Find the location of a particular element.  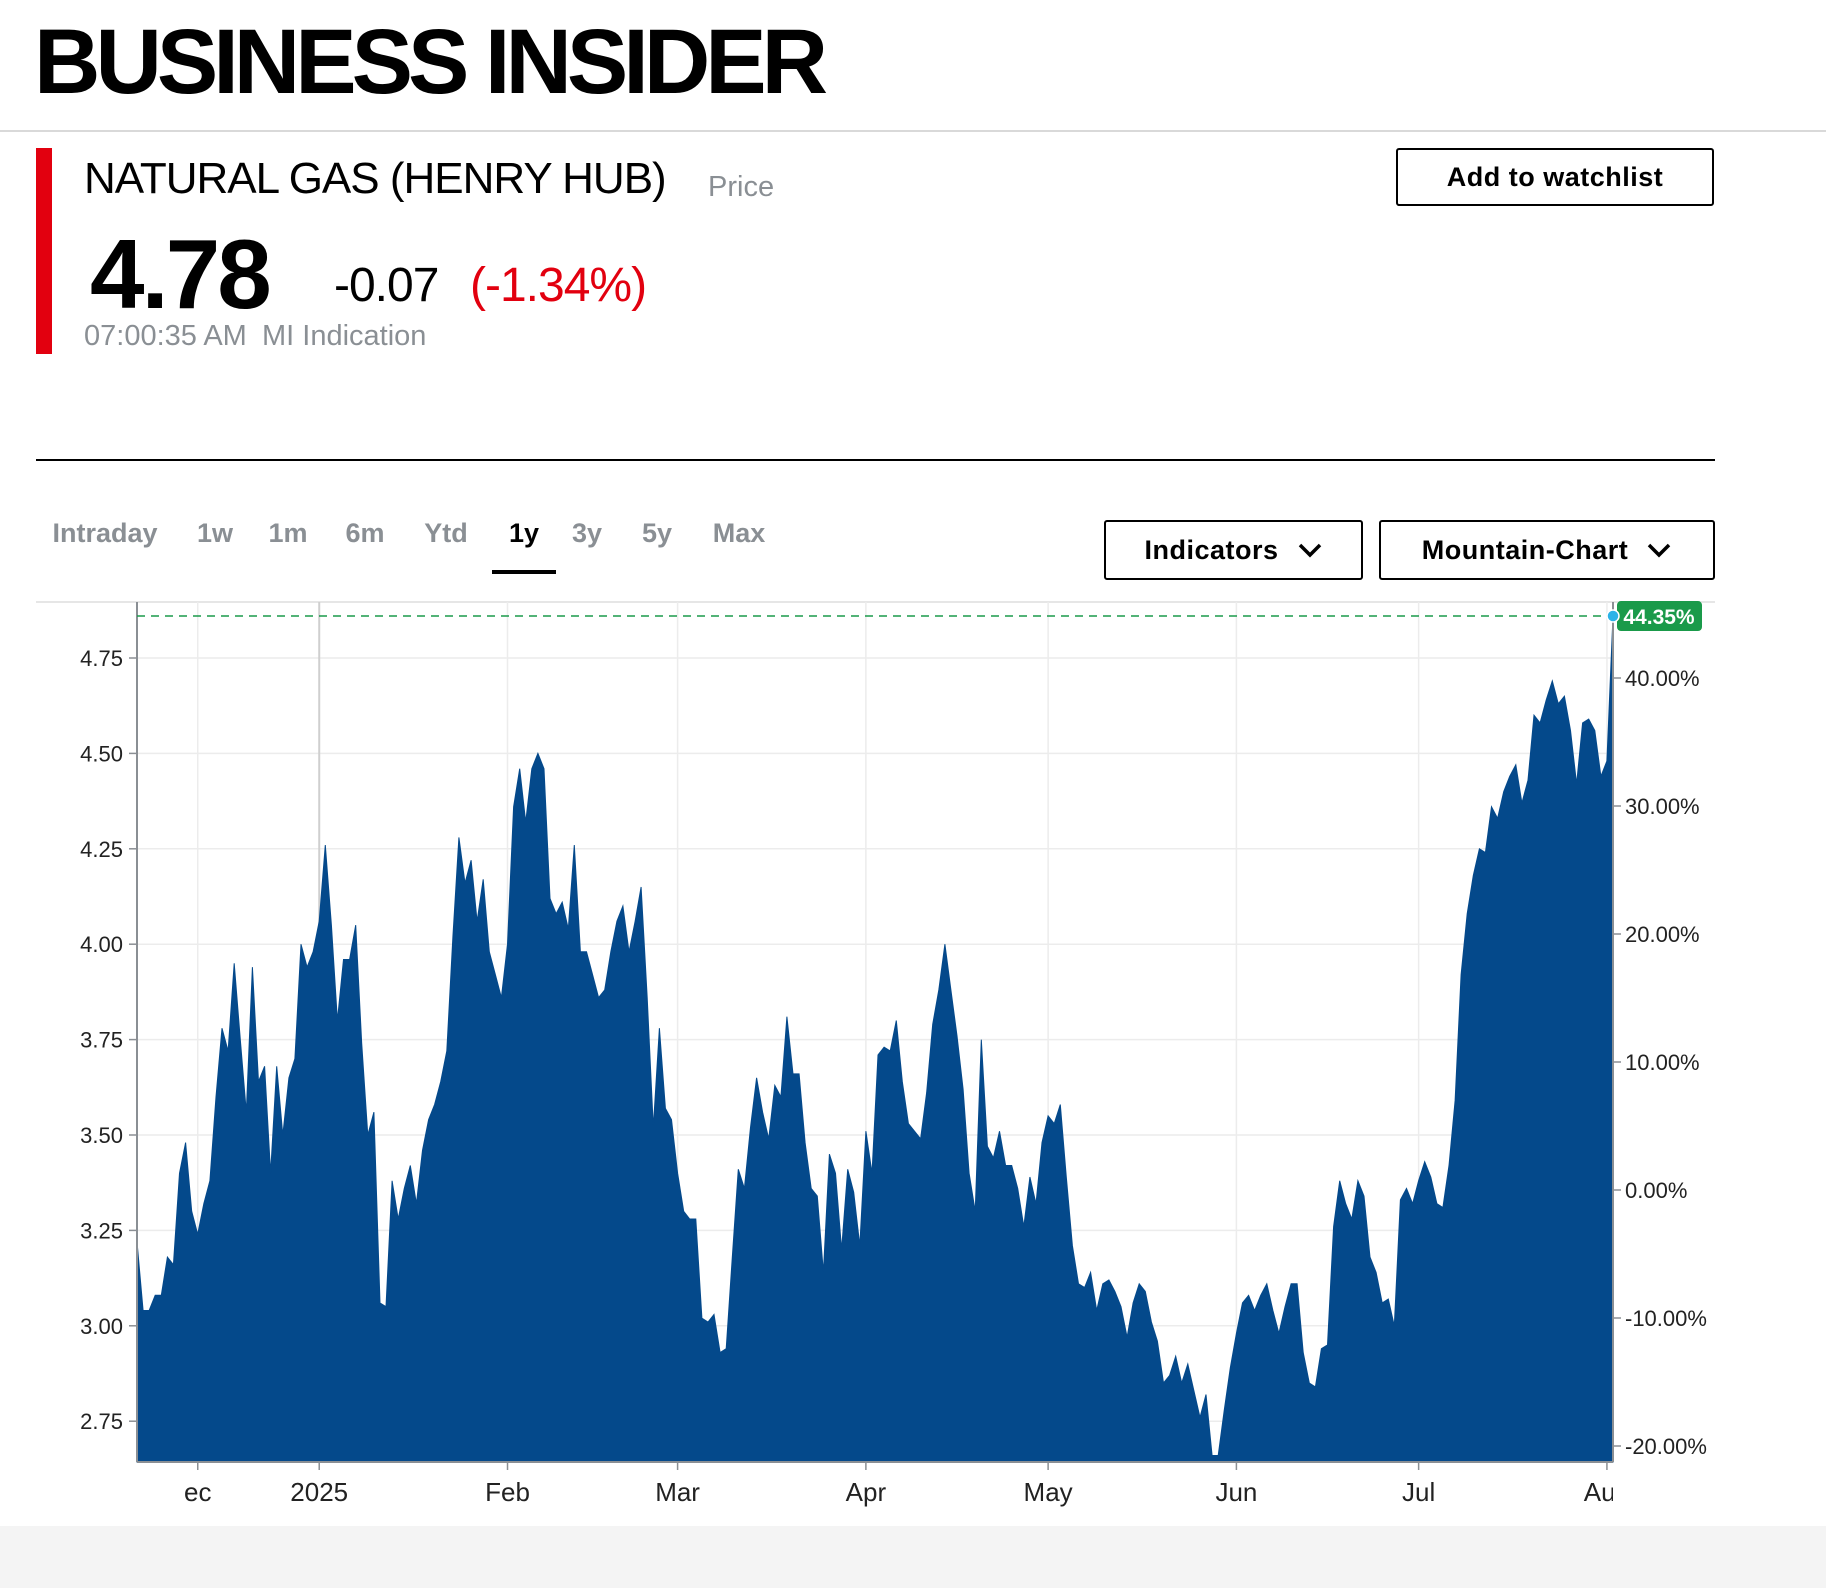

quote-accent-bar is located at coordinates (44, 251).